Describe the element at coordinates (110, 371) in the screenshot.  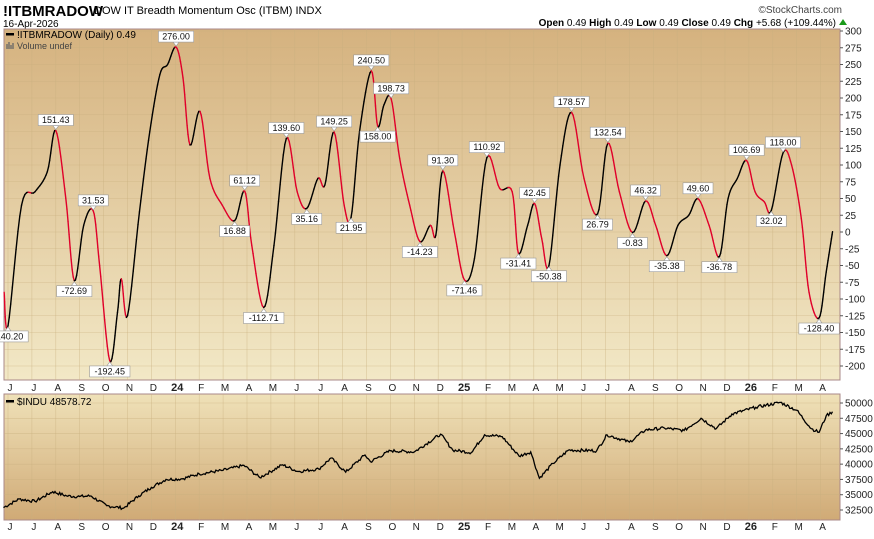
I see `annotation-label: -192.45` at that location.